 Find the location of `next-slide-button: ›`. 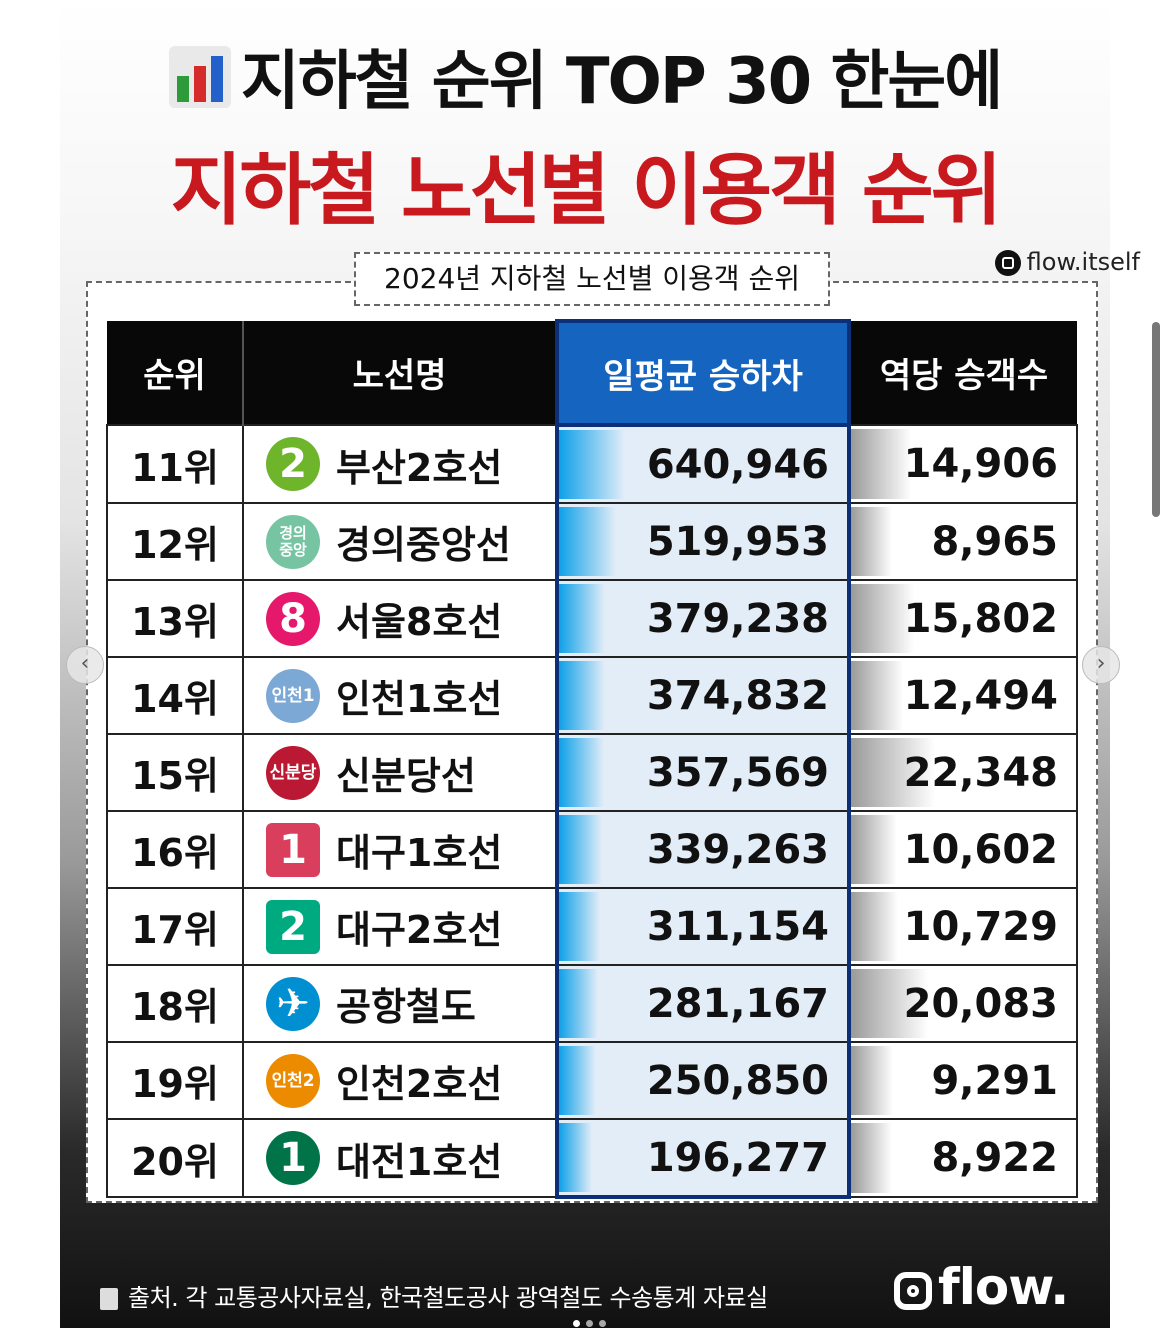

next-slide-button: › is located at coordinates (1101, 665).